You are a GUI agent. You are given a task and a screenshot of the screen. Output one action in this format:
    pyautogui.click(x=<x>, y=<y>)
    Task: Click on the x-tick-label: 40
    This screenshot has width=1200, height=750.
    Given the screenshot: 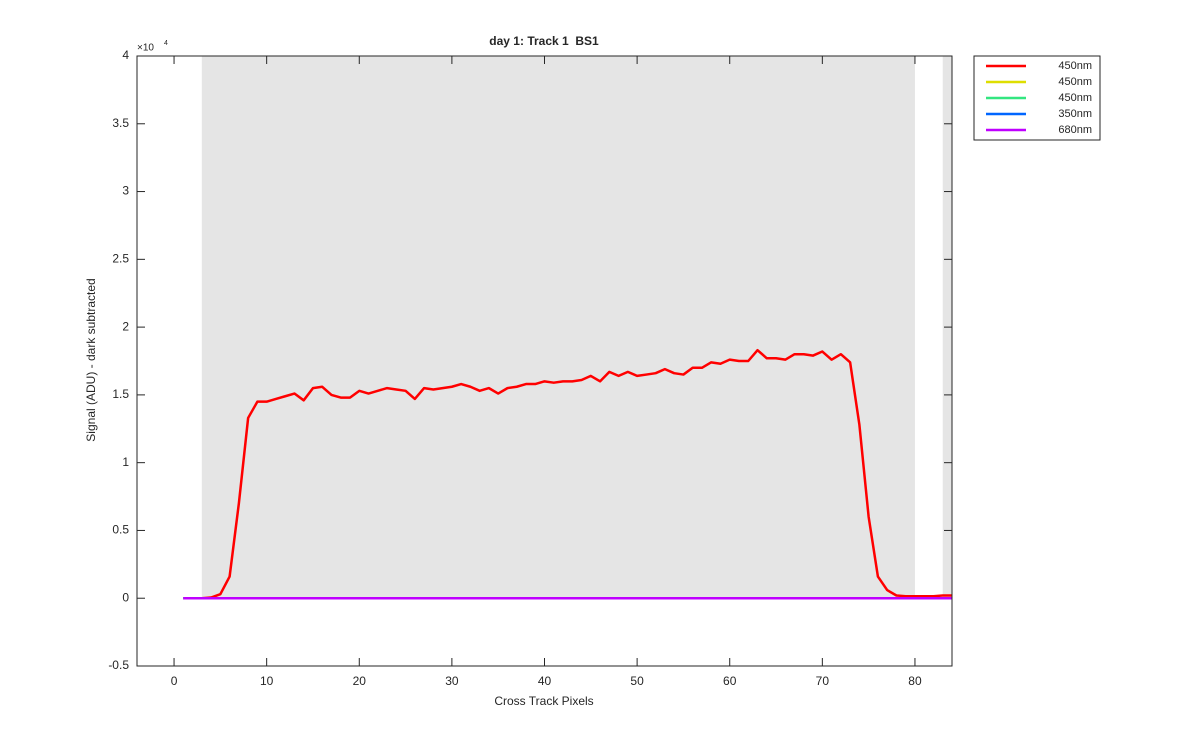 What is the action you would take?
    pyautogui.click(x=545, y=681)
    